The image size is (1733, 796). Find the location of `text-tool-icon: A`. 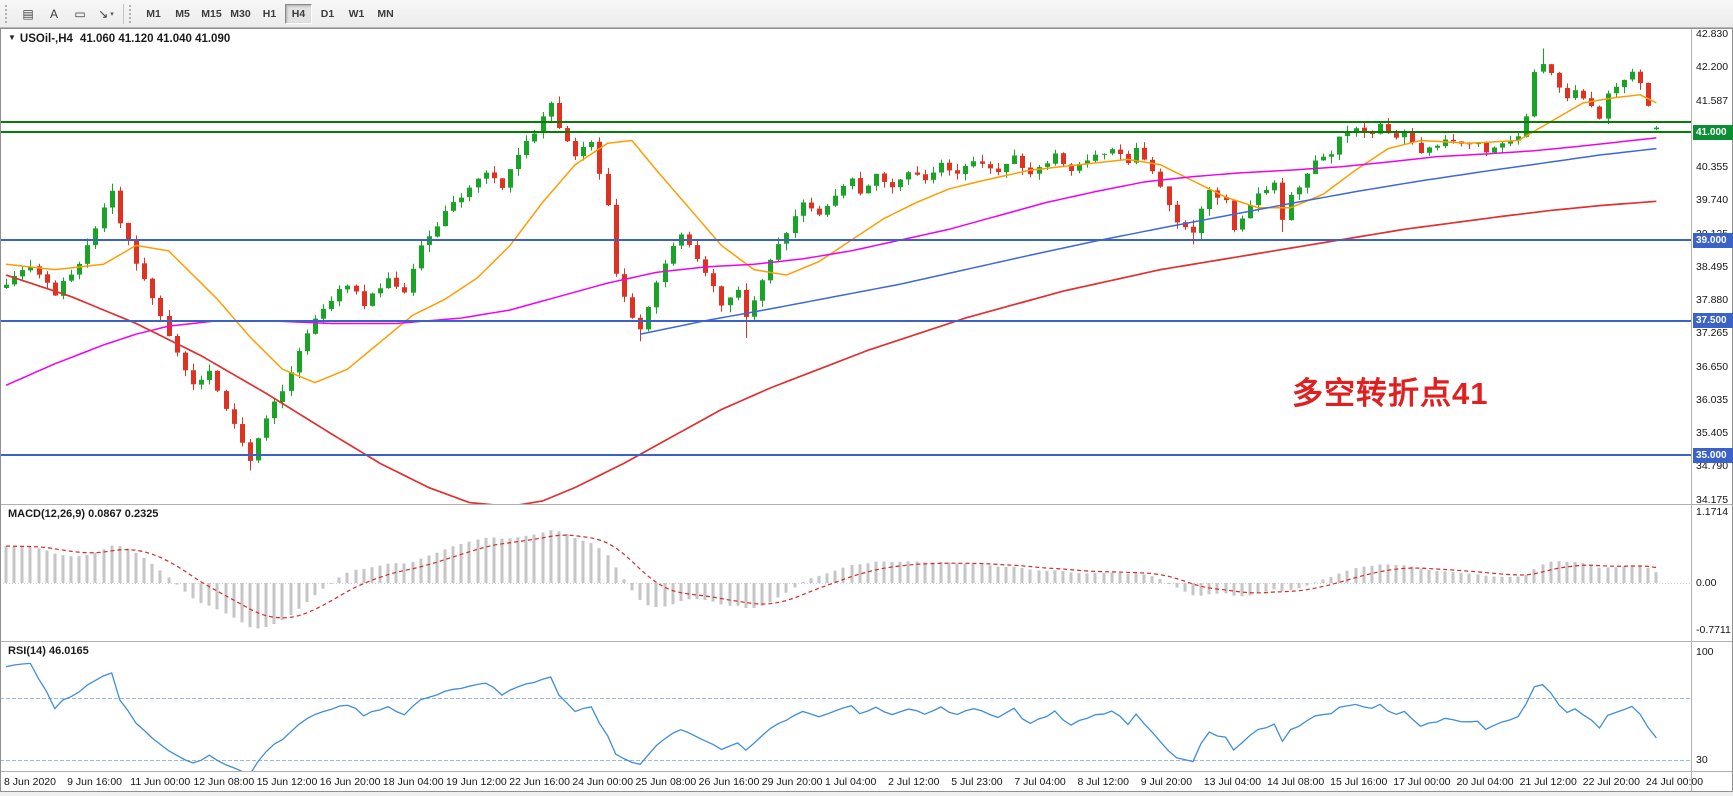

text-tool-icon: A is located at coordinates (53, 13).